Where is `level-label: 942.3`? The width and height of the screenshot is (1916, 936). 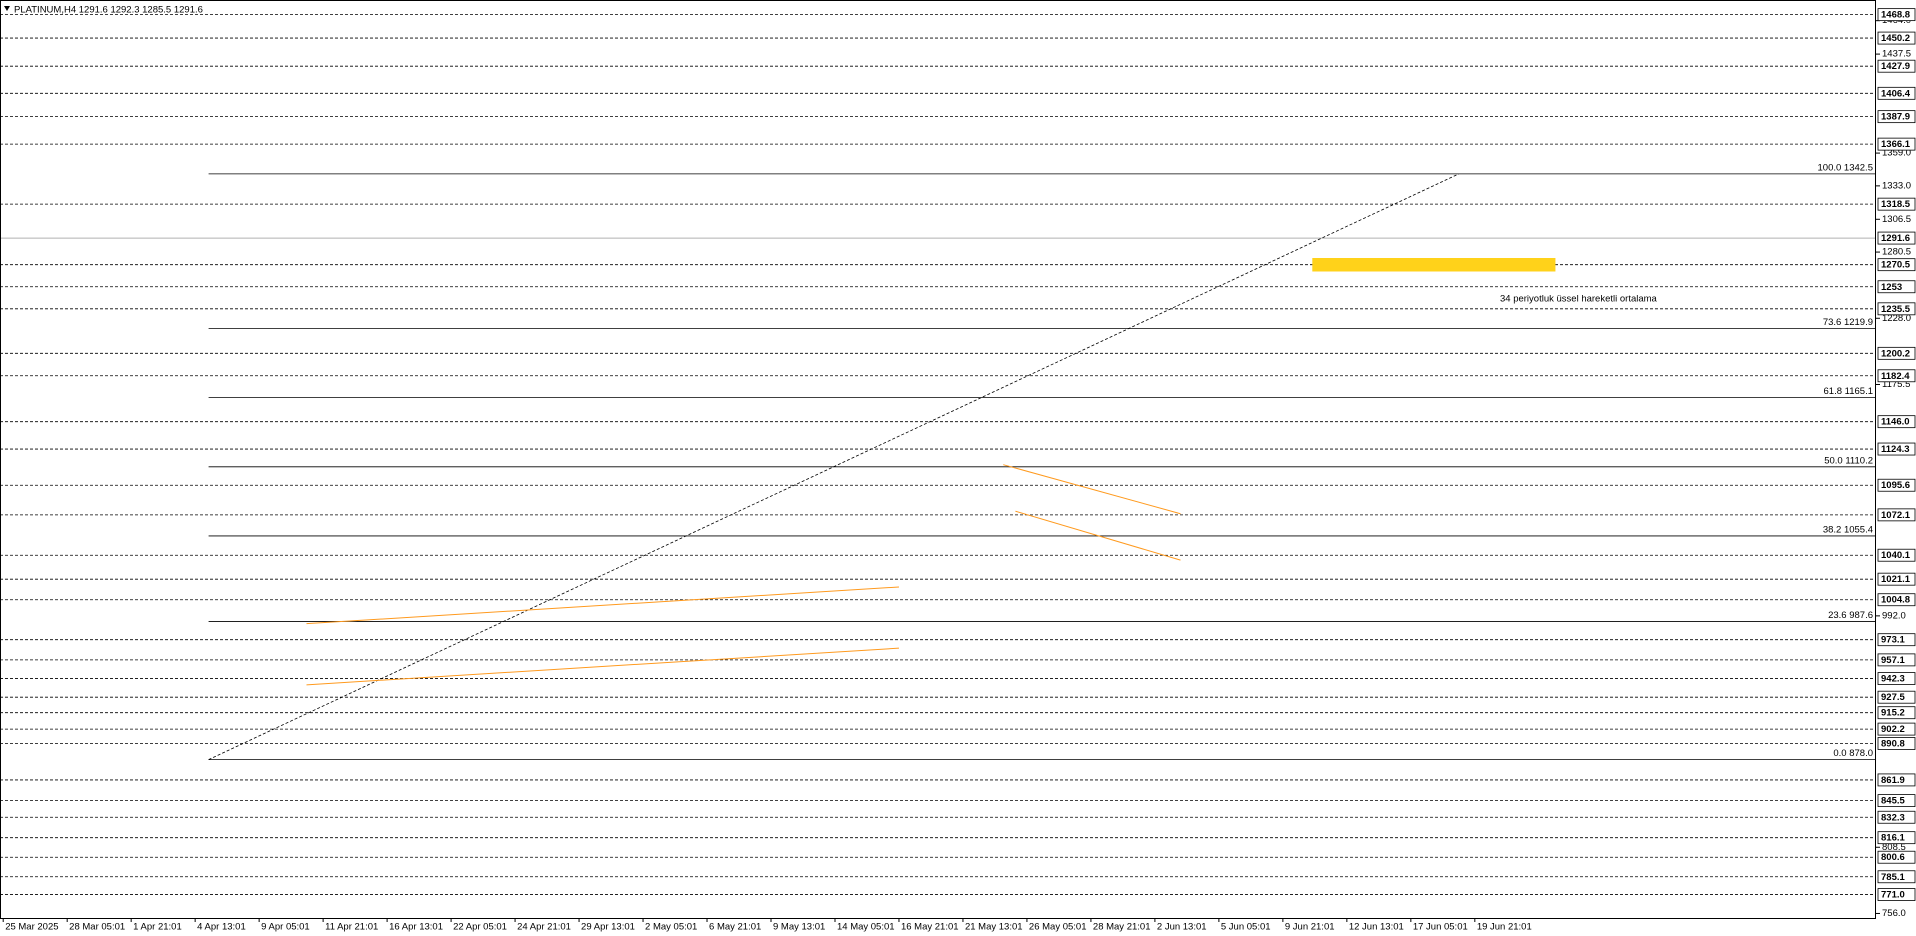 level-label: 942.3 is located at coordinates (1893, 679).